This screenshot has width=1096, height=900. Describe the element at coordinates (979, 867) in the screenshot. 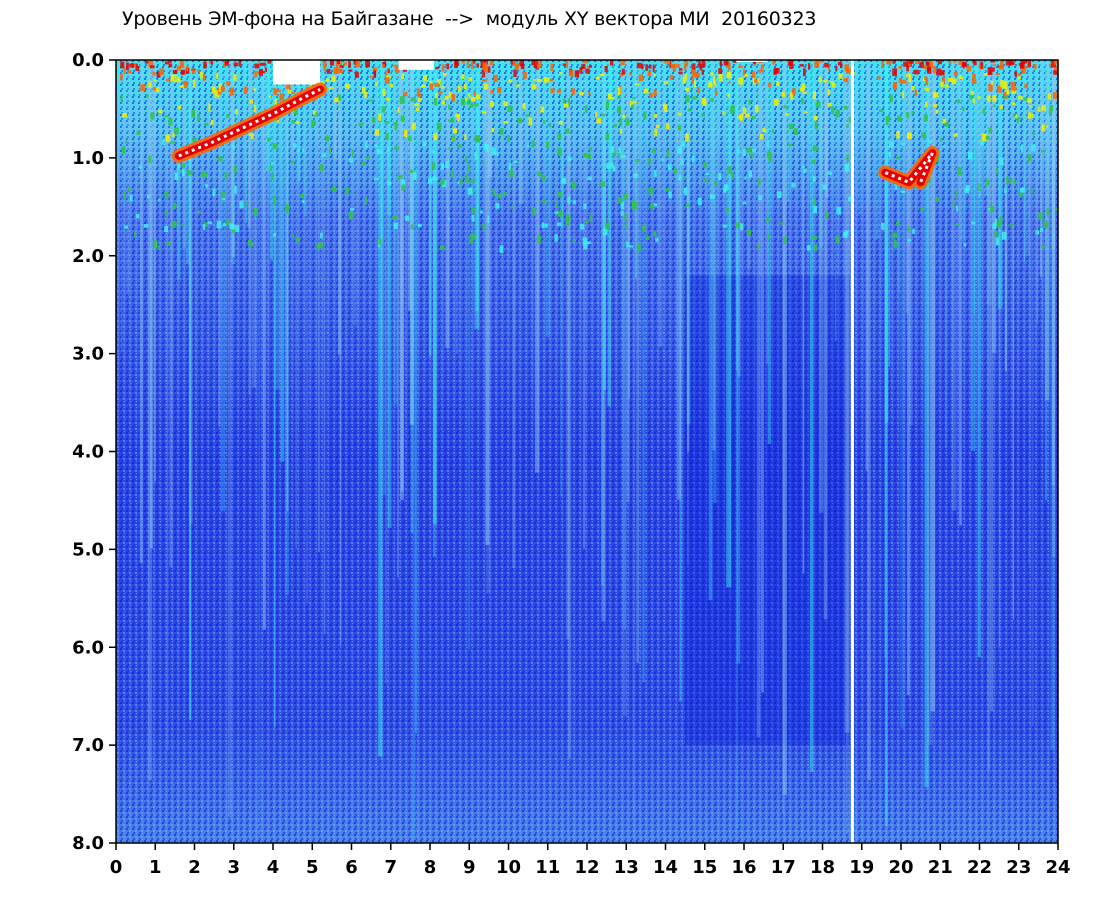

I see `x-tick-label: 22` at that location.